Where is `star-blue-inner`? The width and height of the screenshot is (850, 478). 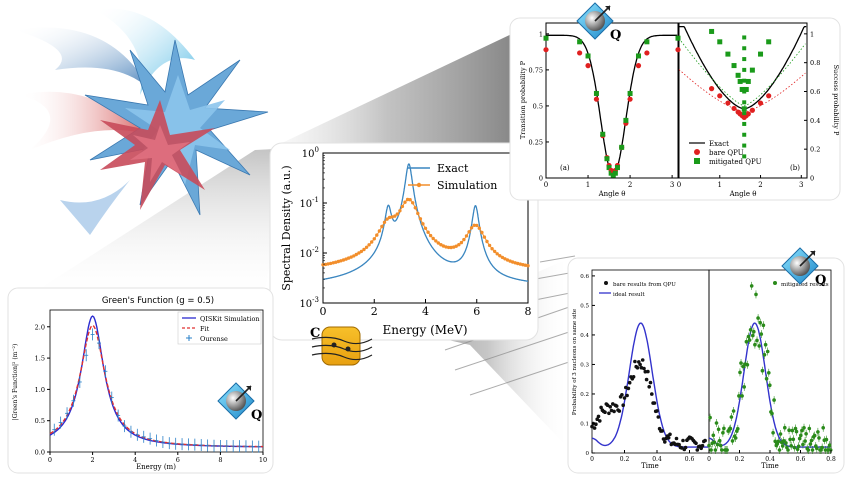 star-blue-inner is located at coordinates (177, 130).